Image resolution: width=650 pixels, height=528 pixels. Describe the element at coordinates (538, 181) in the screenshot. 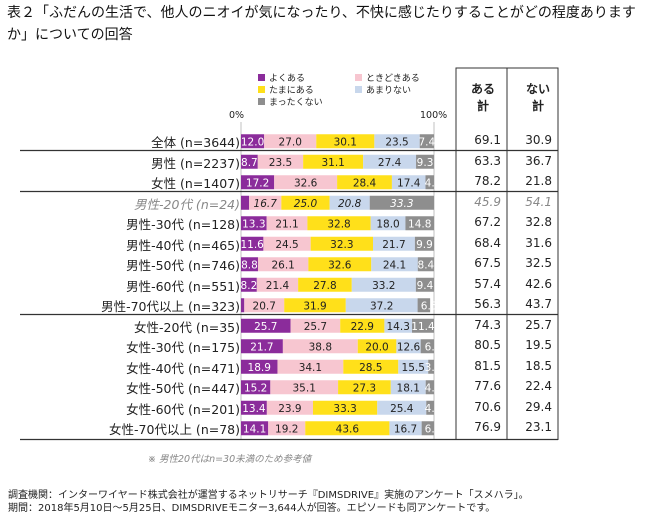

I see `nai-total-value: 21.8` at that location.